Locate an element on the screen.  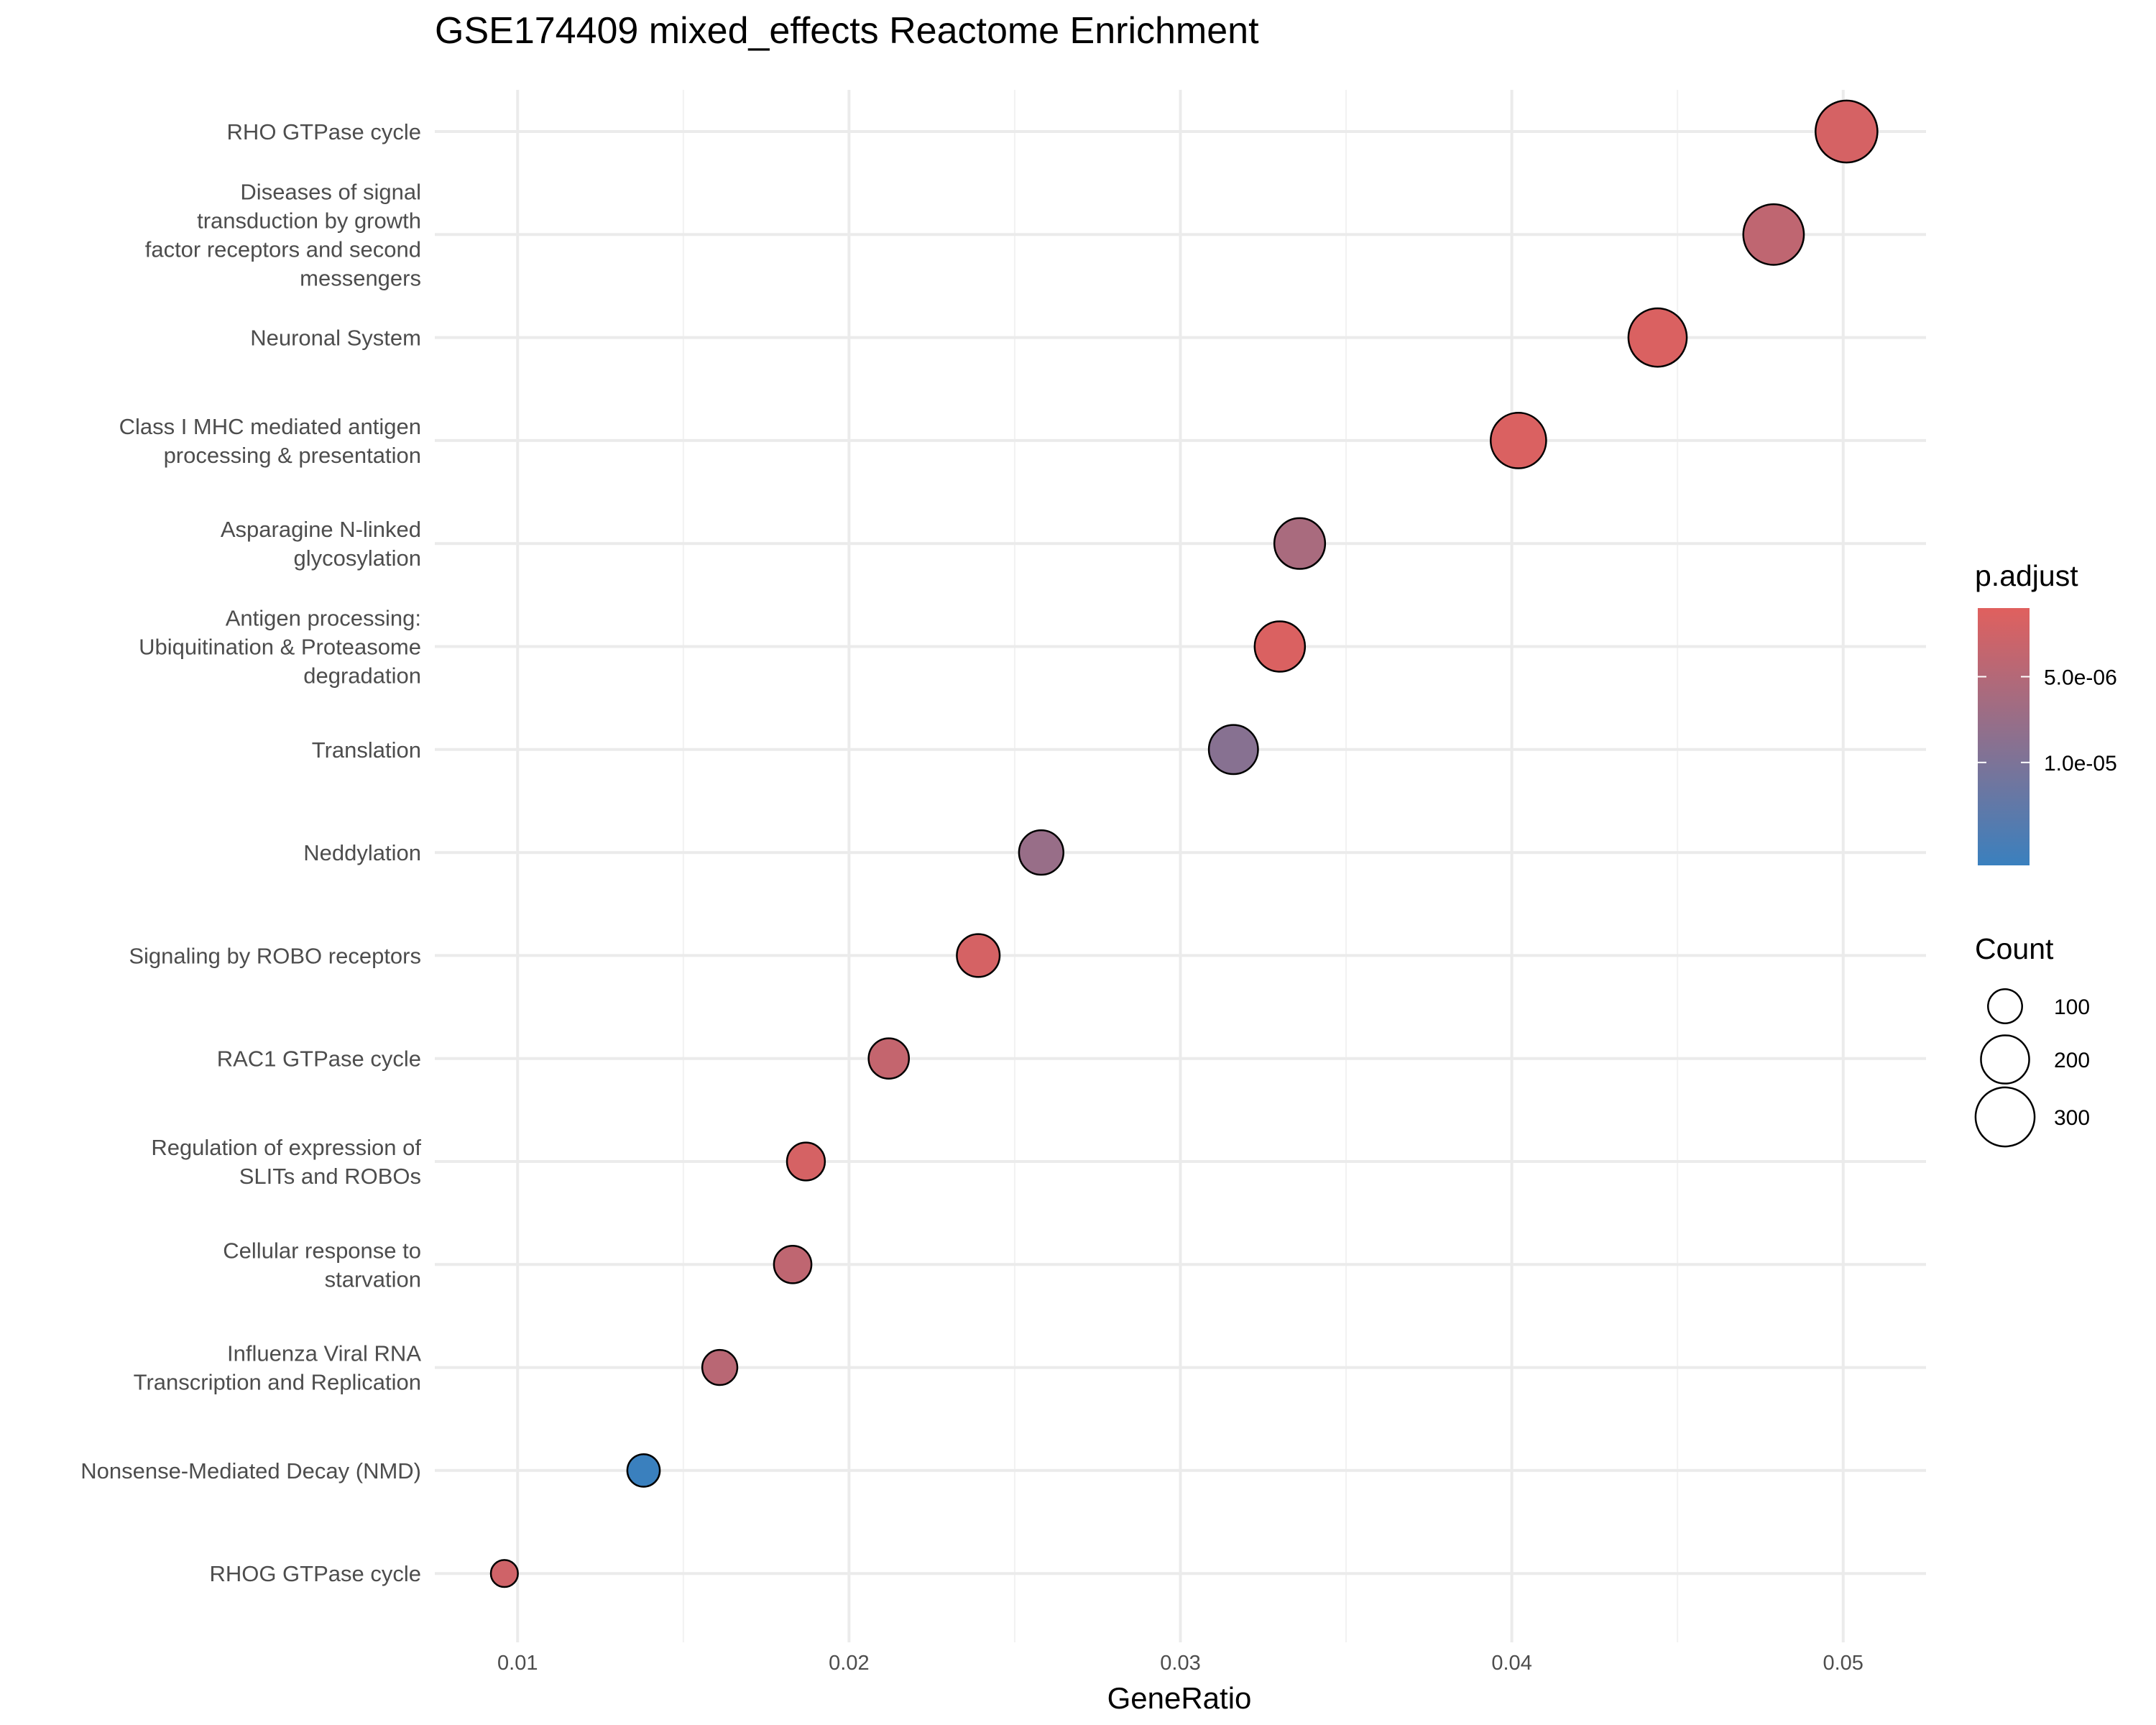
y-category-label: RHO GTPase cycle is located at coordinates (324, 131).